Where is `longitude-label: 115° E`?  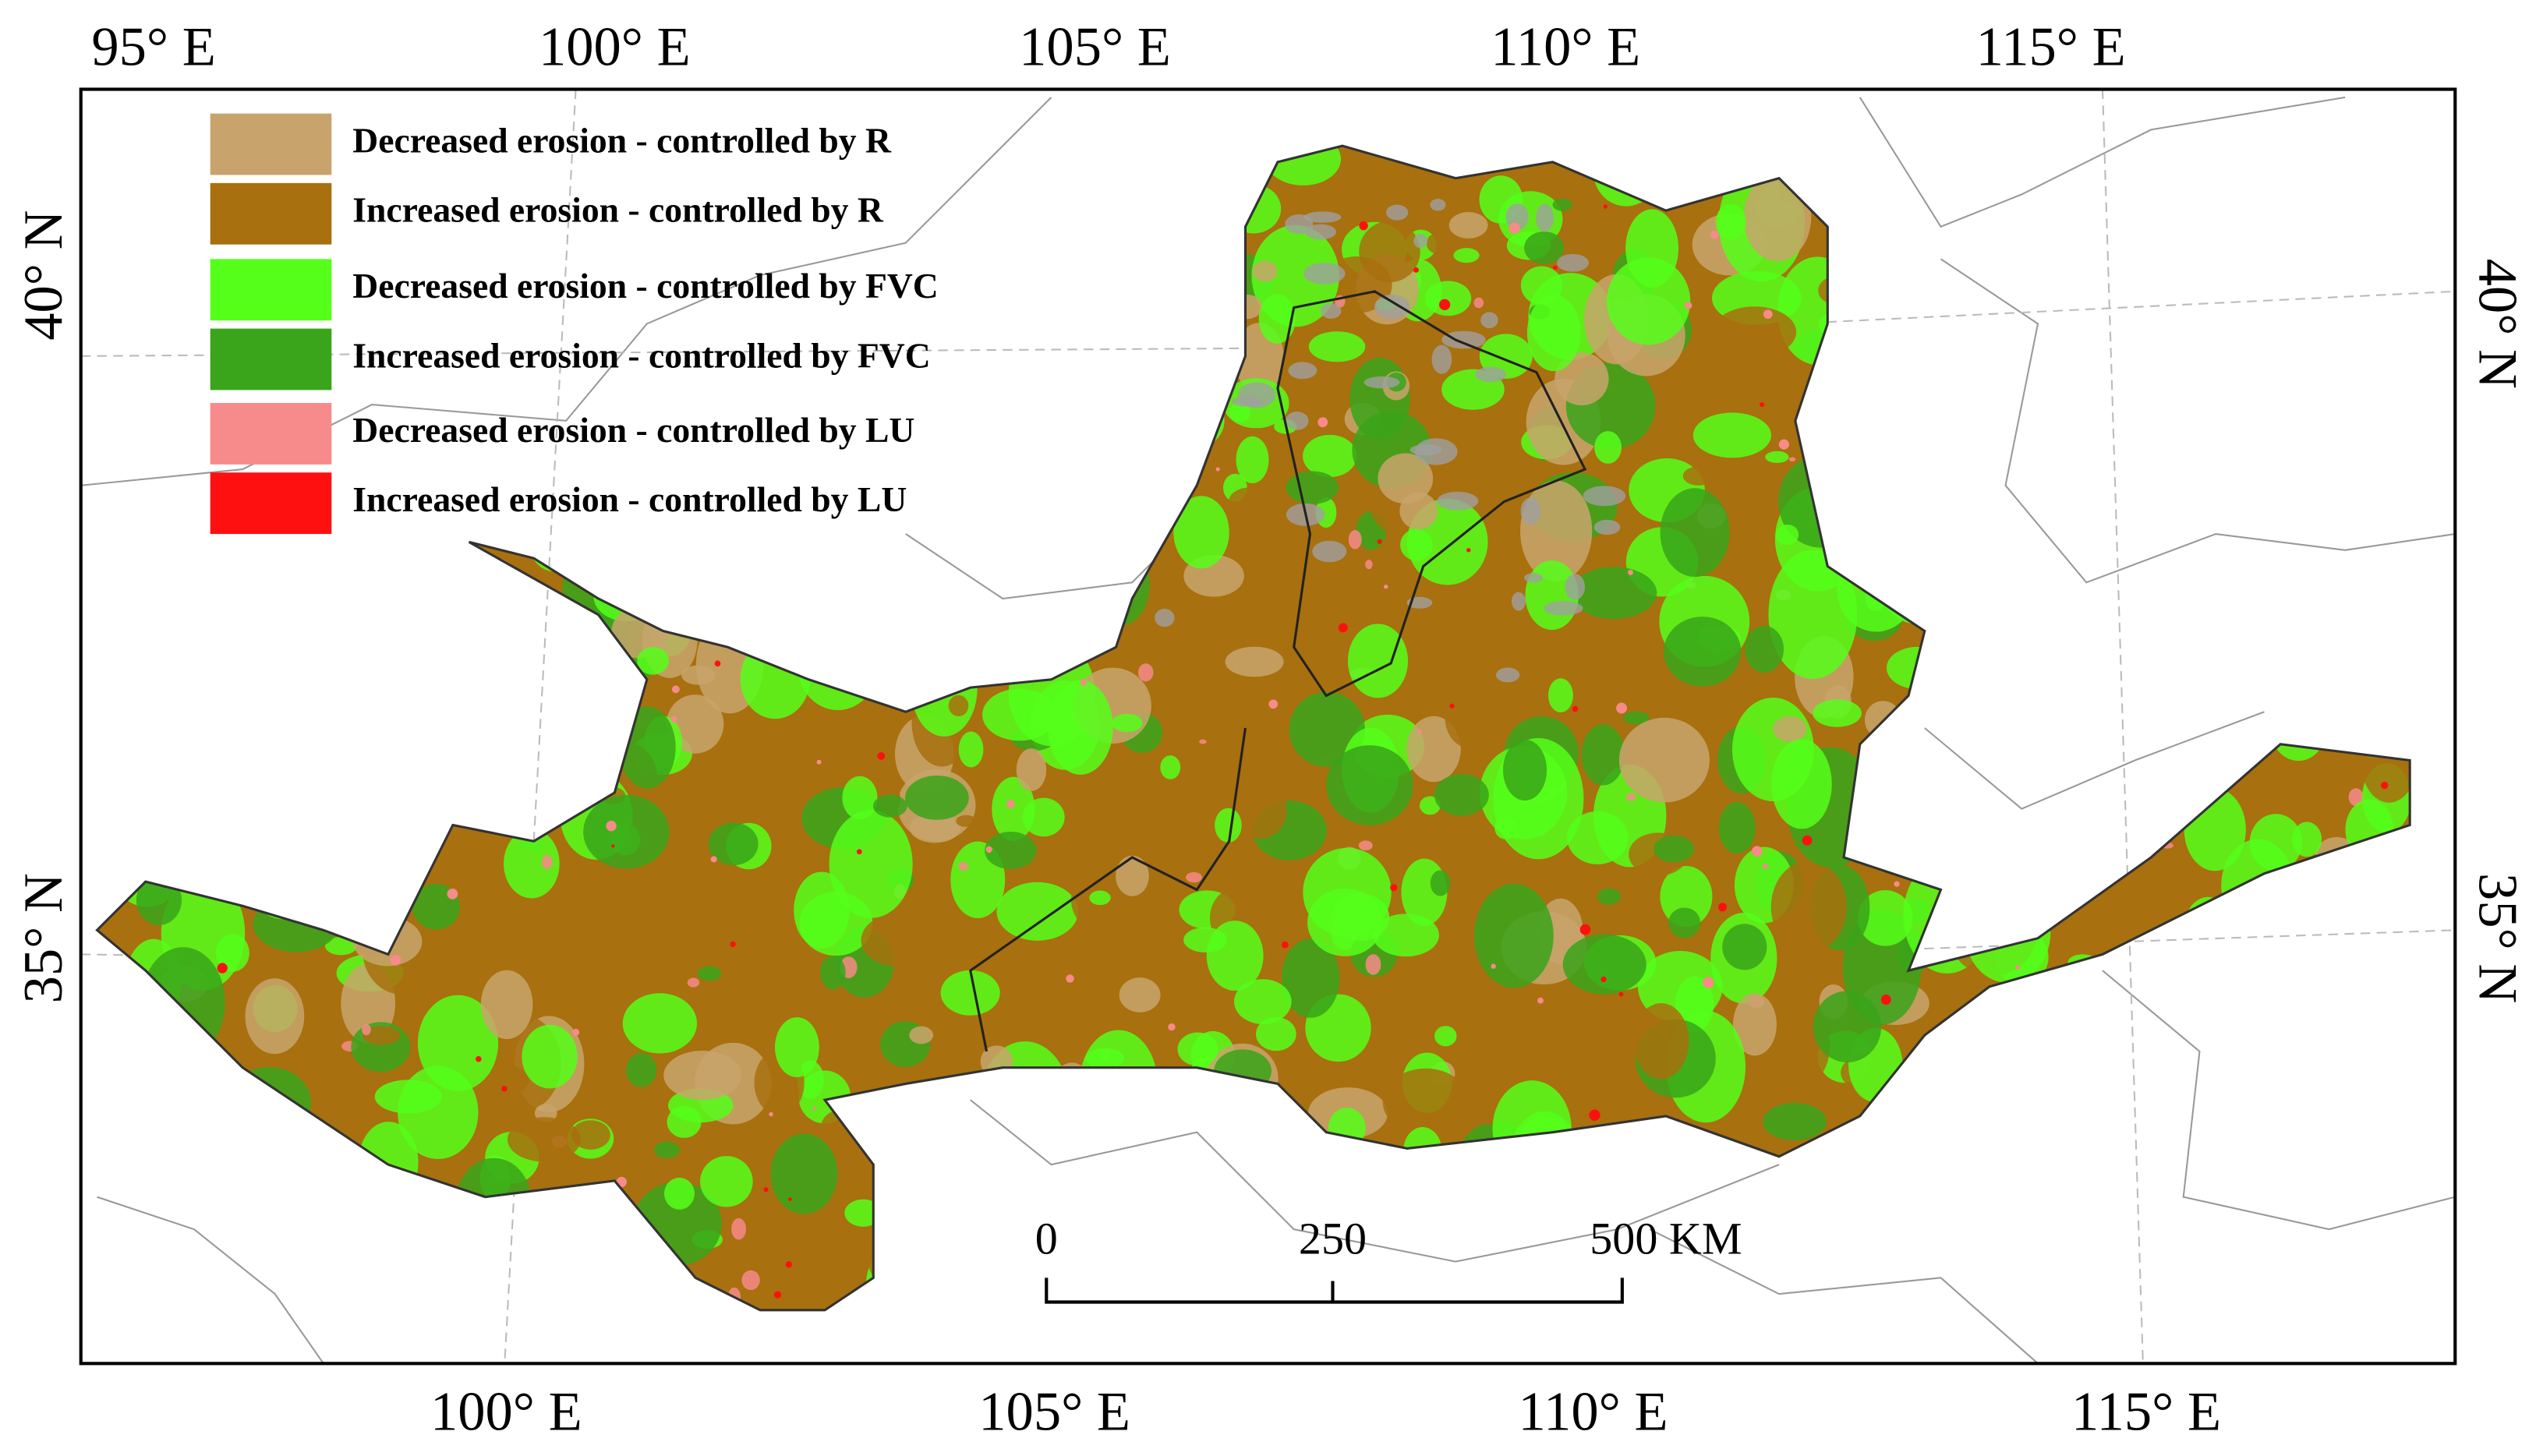 longitude-label: 115° E is located at coordinates (2146, 1412).